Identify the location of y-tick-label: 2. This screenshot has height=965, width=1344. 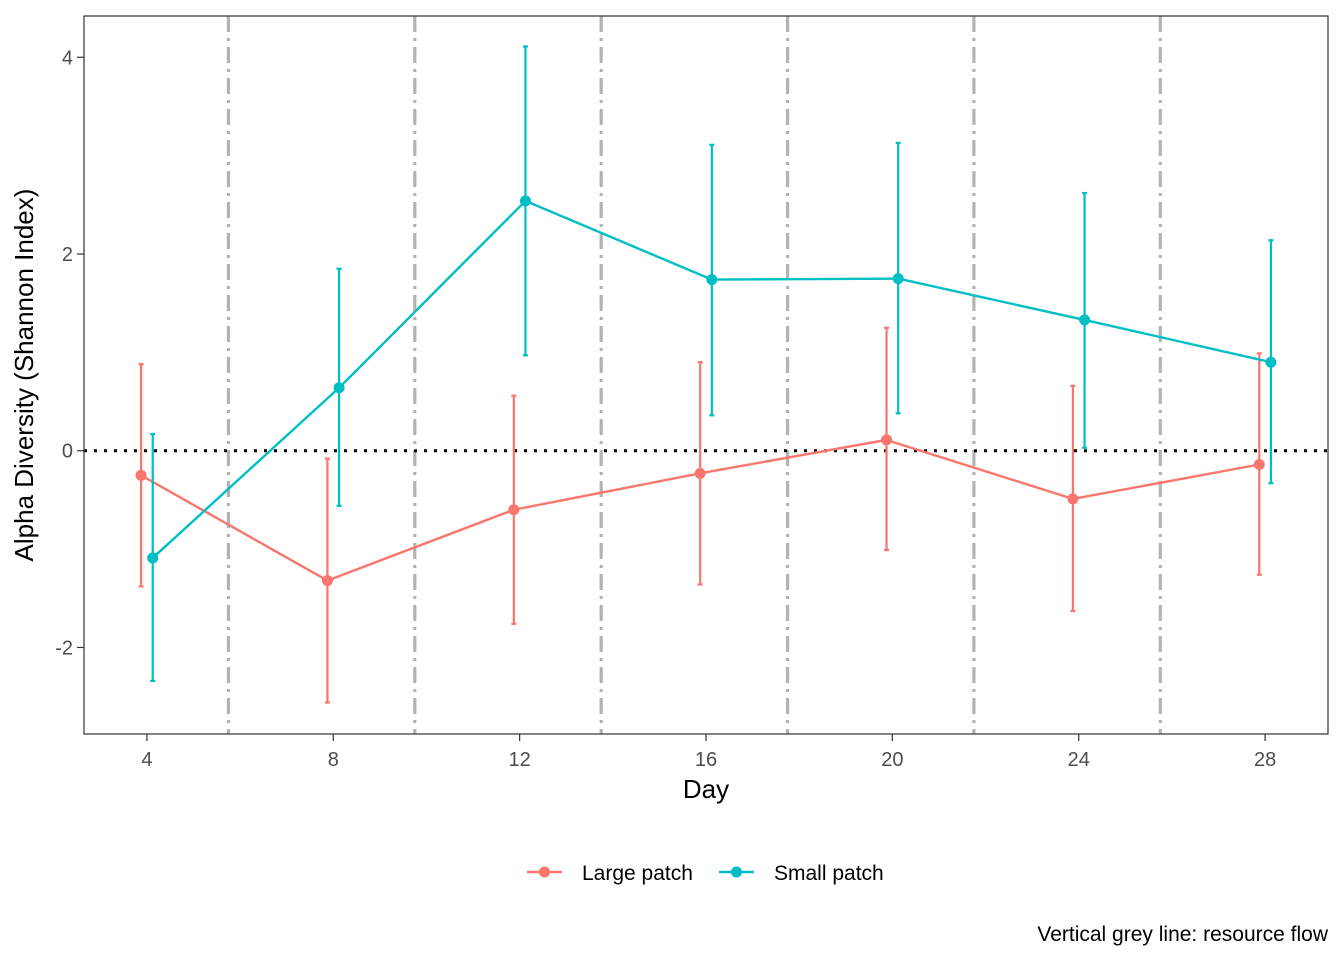
(67, 255).